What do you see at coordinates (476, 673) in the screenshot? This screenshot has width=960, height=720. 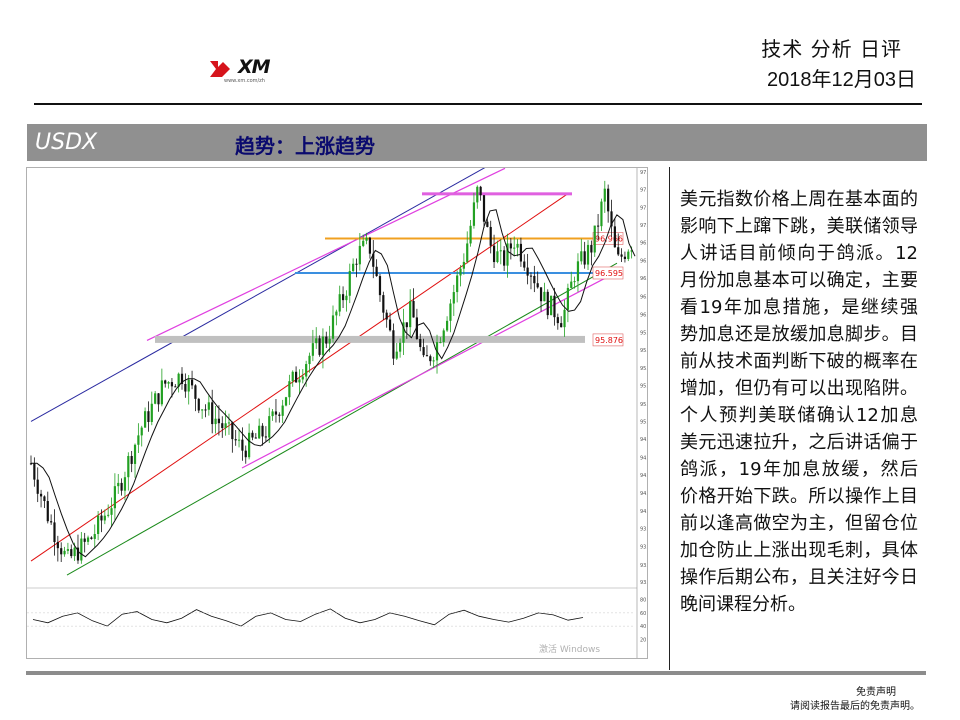 I see `footer-divider` at bounding box center [476, 673].